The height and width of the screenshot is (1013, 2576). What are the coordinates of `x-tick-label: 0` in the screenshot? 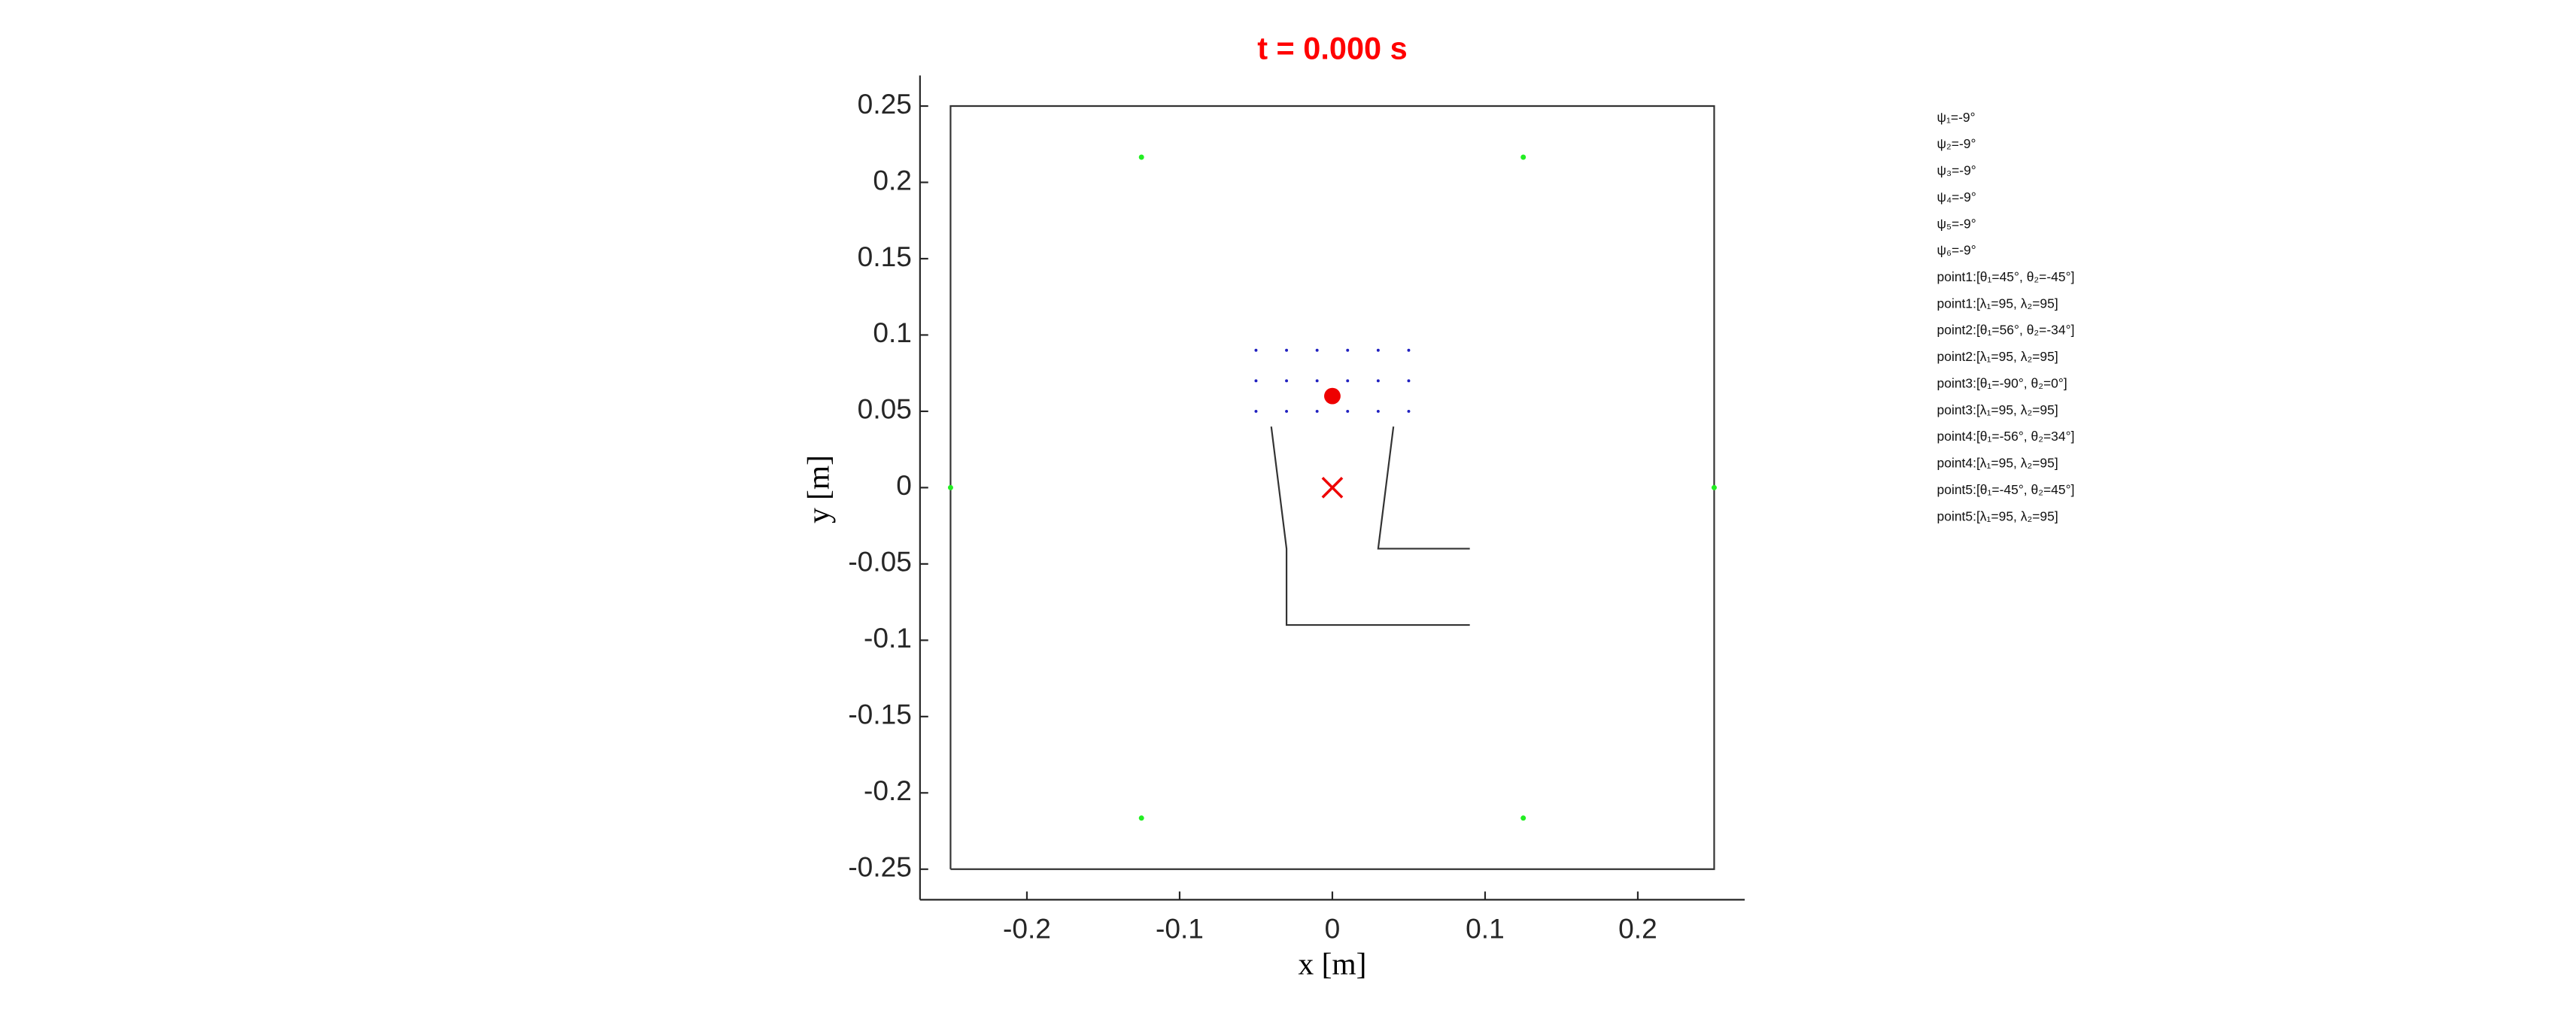 It's located at (1333, 929).